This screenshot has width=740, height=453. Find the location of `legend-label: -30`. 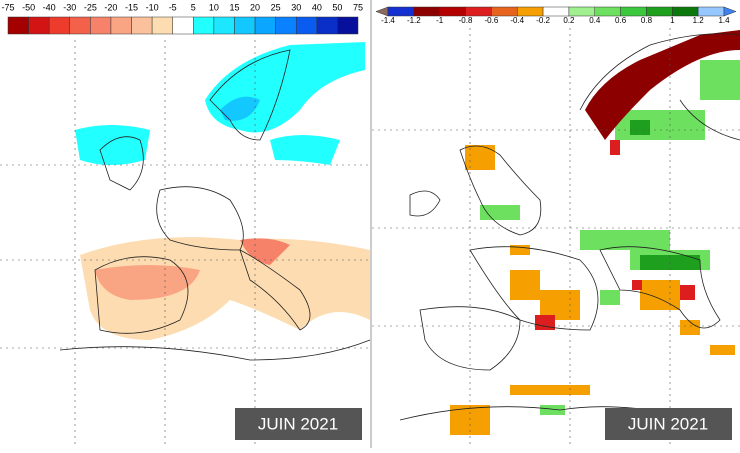

legend-label: -30 is located at coordinates (69, 7).